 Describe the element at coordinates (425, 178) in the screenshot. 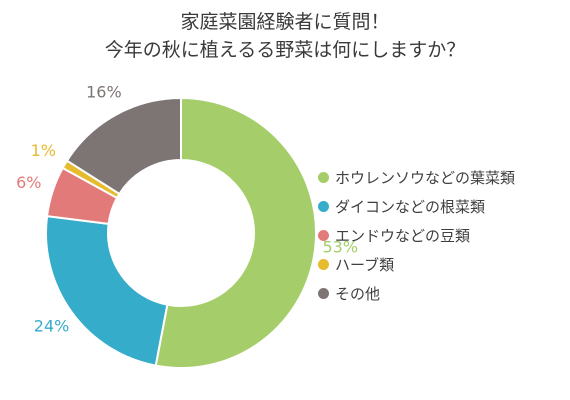

I see `legend-label-leafy: ホウレンソウなどの葉菜類` at that location.